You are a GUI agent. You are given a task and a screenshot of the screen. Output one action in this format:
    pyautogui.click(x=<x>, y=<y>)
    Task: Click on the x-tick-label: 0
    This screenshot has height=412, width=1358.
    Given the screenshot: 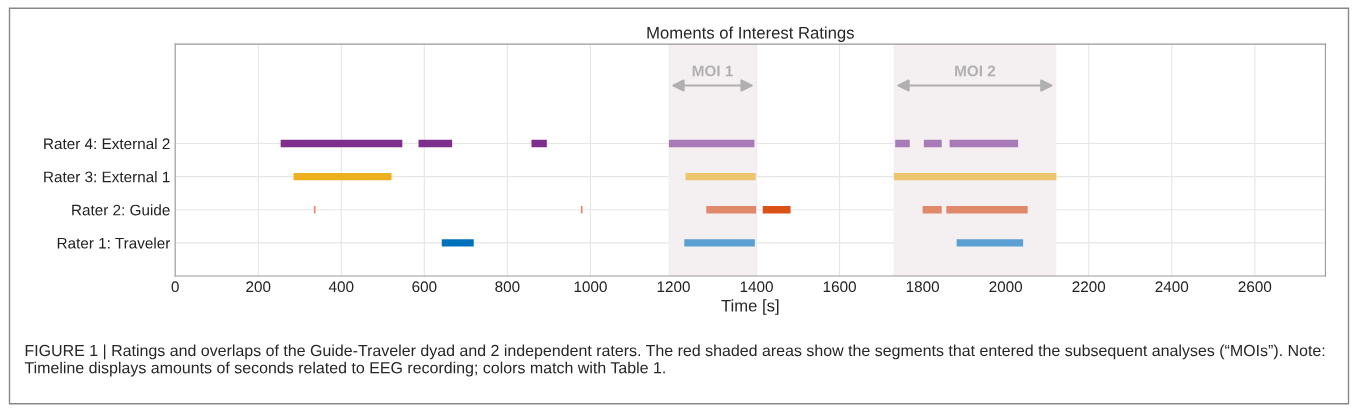 What is the action you would take?
    pyautogui.click(x=175, y=287)
    